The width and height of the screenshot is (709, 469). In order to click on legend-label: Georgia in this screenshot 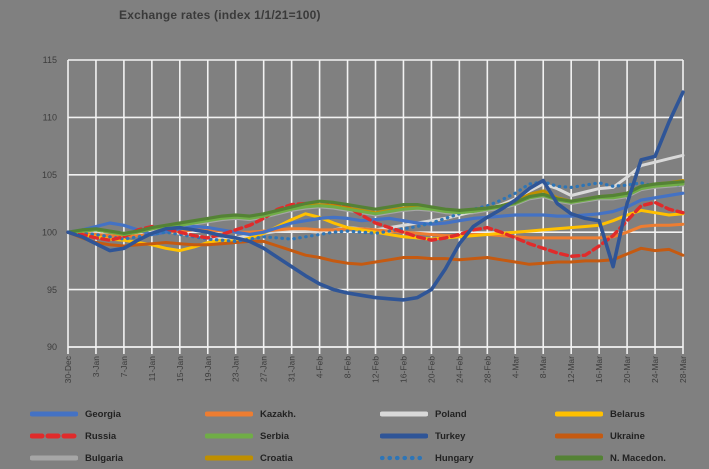, I will do `click(103, 414)`.